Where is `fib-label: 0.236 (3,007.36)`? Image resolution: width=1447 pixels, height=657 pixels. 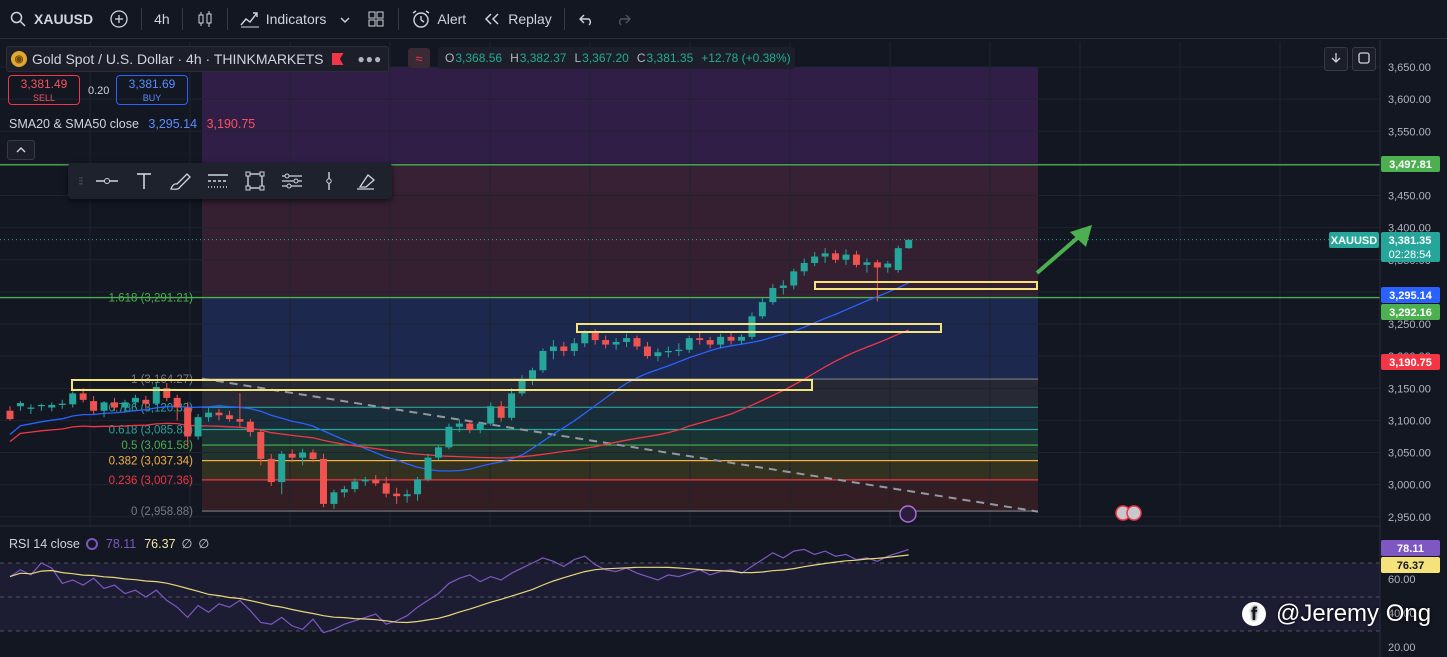 fib-label: 0.236 (3,007.36) is located at coordinates (151, 481).